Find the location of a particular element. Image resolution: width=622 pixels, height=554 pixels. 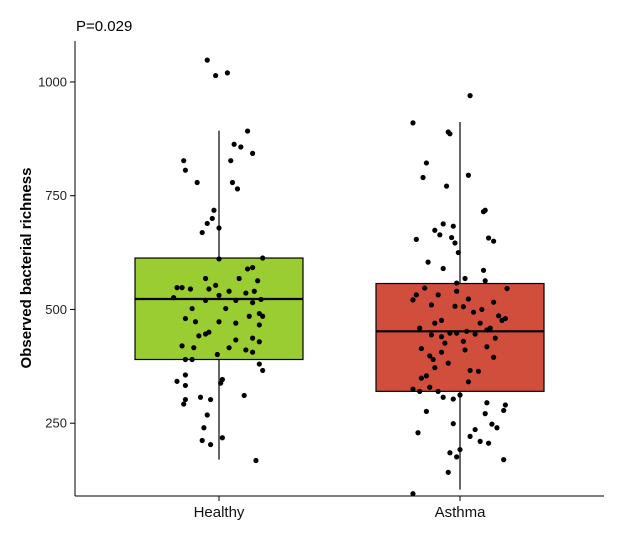

y-tick-label: 250 is located at coordinates (56, 423).